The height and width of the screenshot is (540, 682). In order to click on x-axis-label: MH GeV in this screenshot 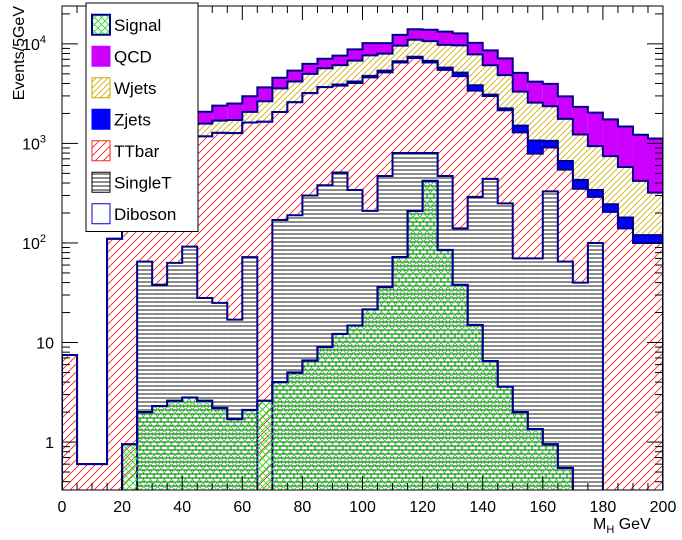, I will do `click(622, 526)`.